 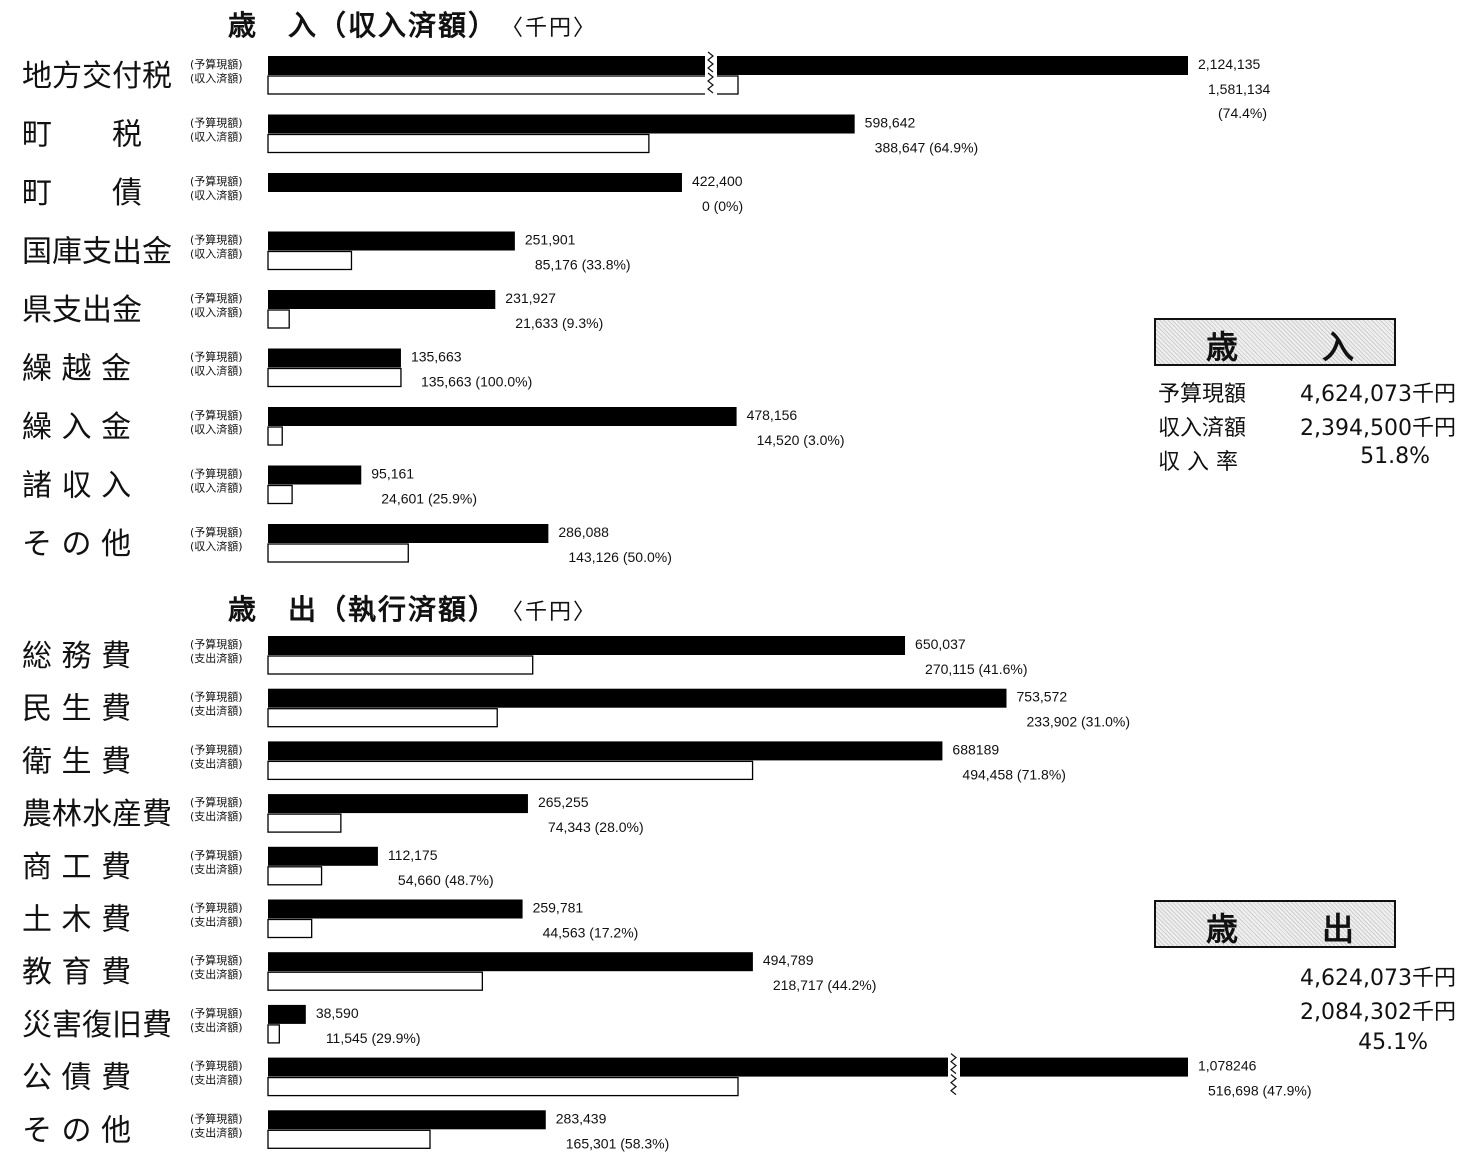 What do you see at coordinates (76, 1078) in the screenshot?
I see `expenditure-9-category-label: 公 債 費` at bounding box center [76, 1078].